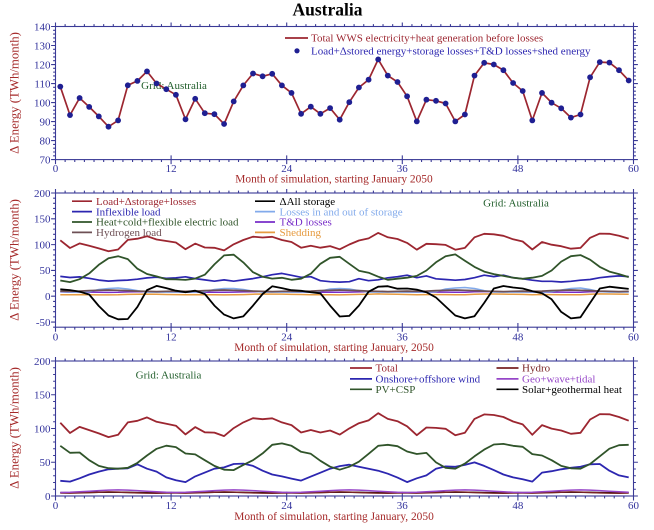 Image resolution: width=654 pixels, height=530 pixels. Describe the element at coordinates (146, 202) in the screenshot. I see `svg-text: Load+Δstorage+losses` at that location.